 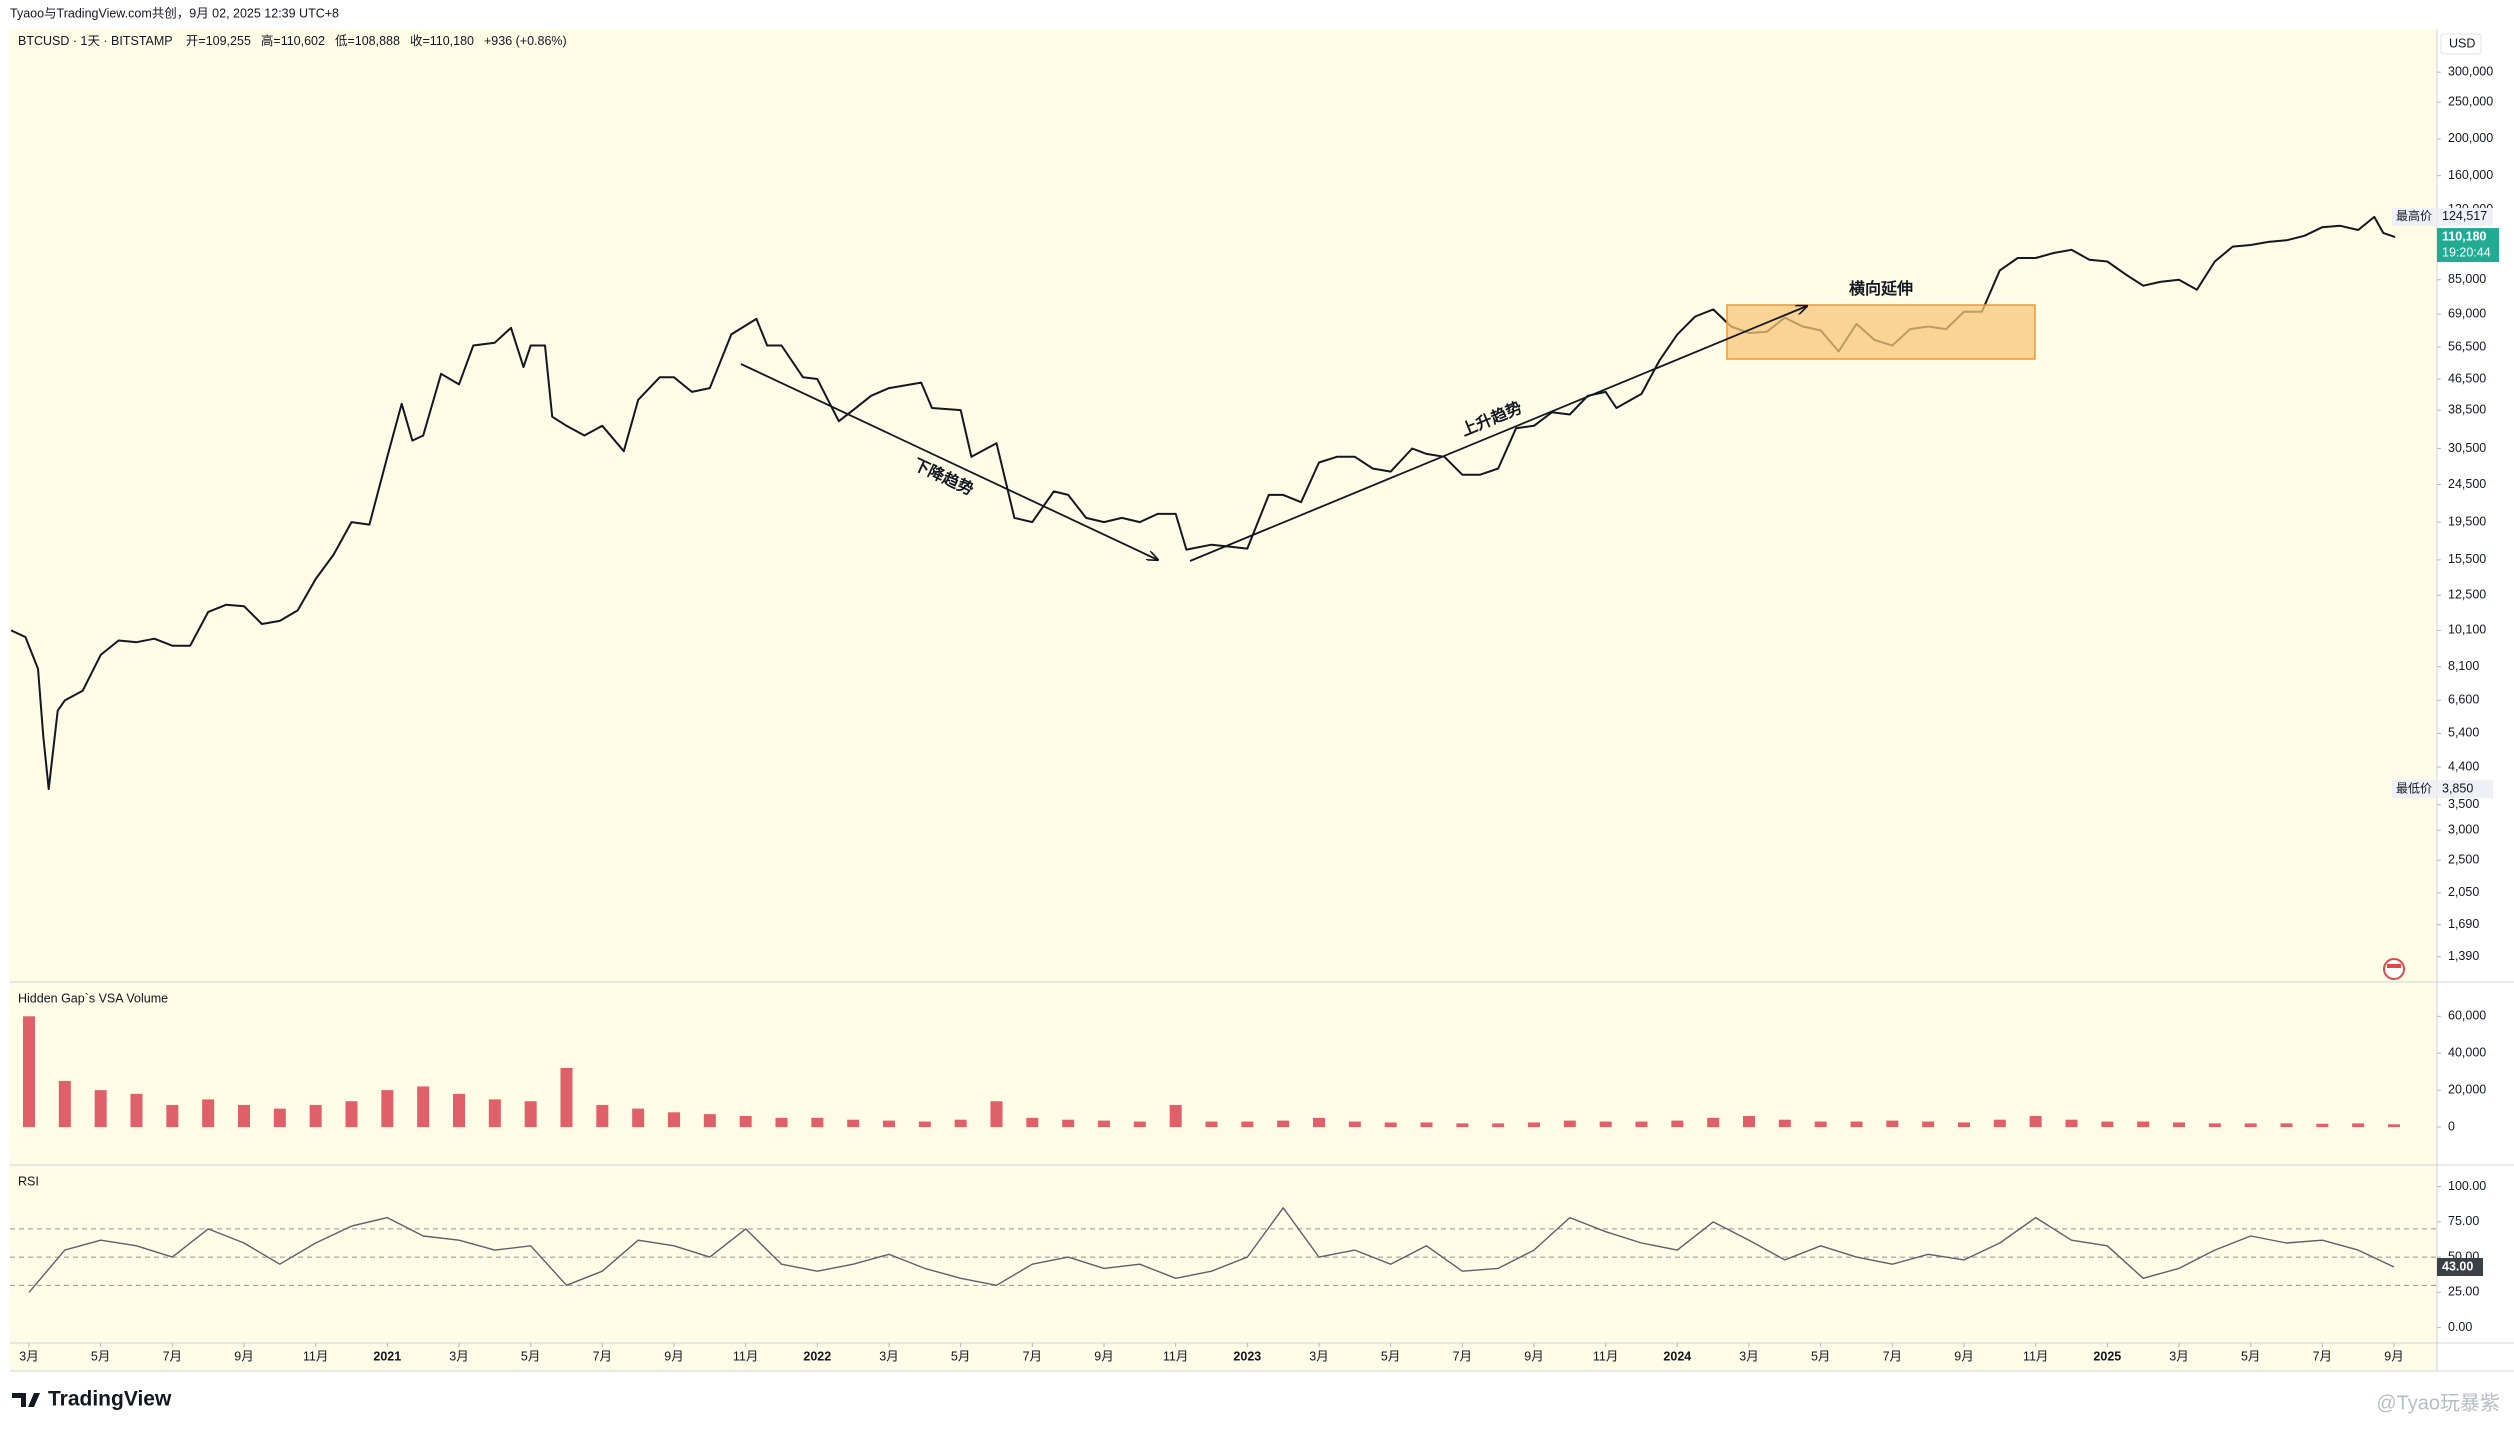 What do you see at coordinates (2467, 1186) in the screenshot?
I see `y-tick-label: 100.00` at bounding box center [2467, 1186].